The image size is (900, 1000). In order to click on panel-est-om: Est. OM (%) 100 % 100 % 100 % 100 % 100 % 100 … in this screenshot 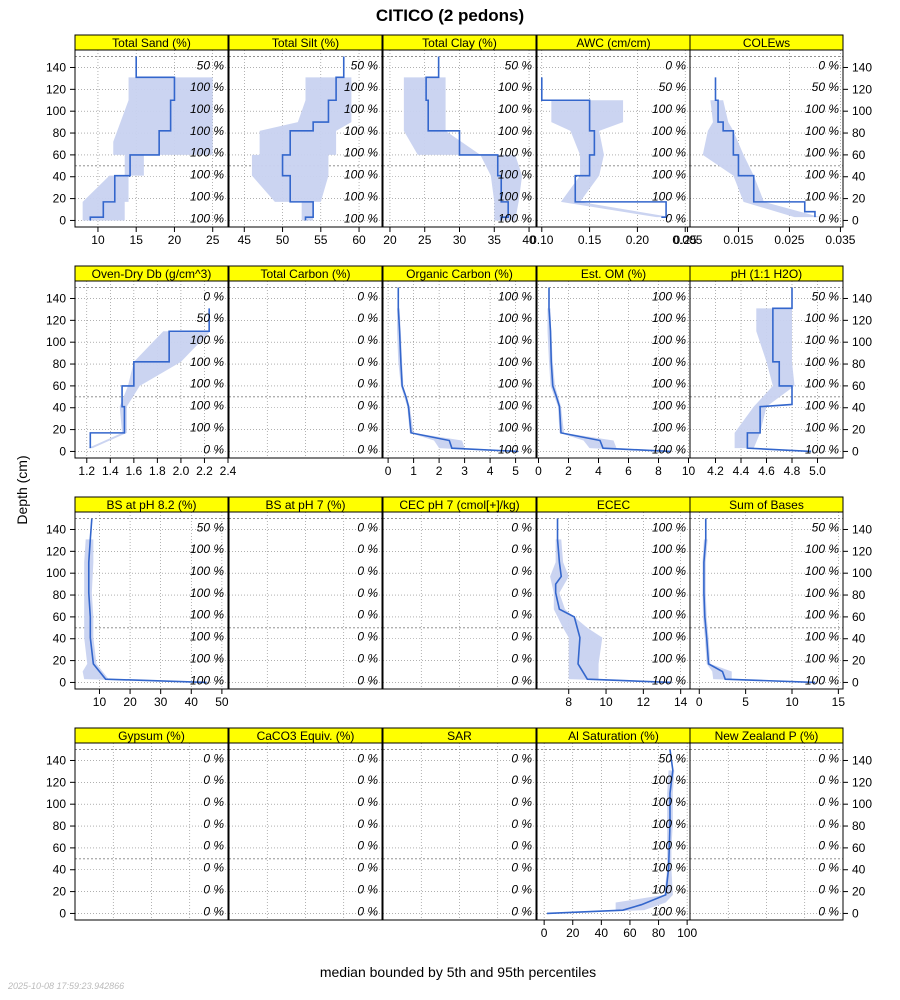, I will do `click(615, 371)`.